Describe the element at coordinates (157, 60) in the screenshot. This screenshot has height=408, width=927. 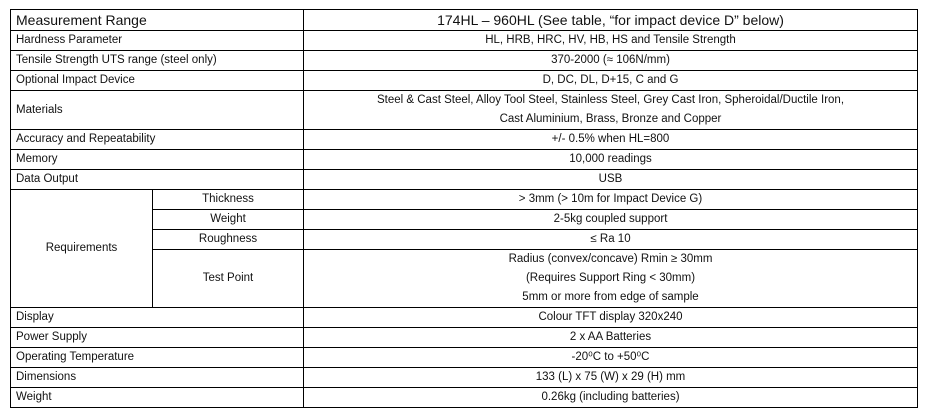
I see `row-label: Tensile Strength UTS range (steel only)` at that location.